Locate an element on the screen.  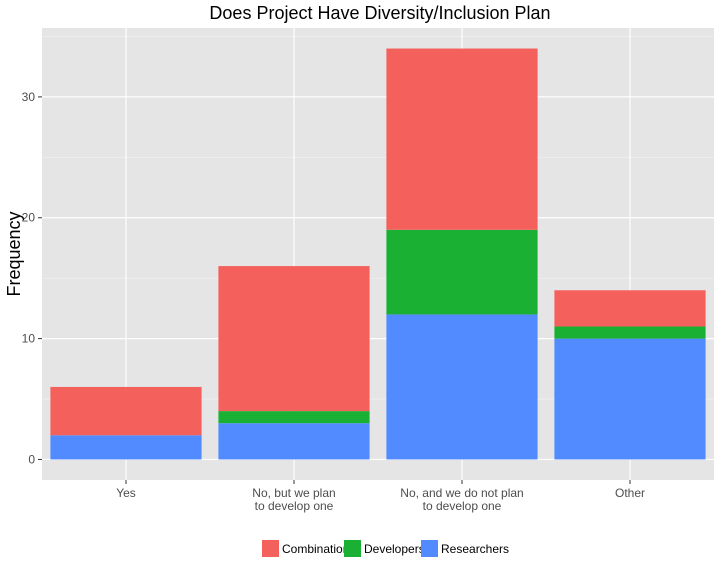
legend-key-researchers is located at coordinates (429, 548).